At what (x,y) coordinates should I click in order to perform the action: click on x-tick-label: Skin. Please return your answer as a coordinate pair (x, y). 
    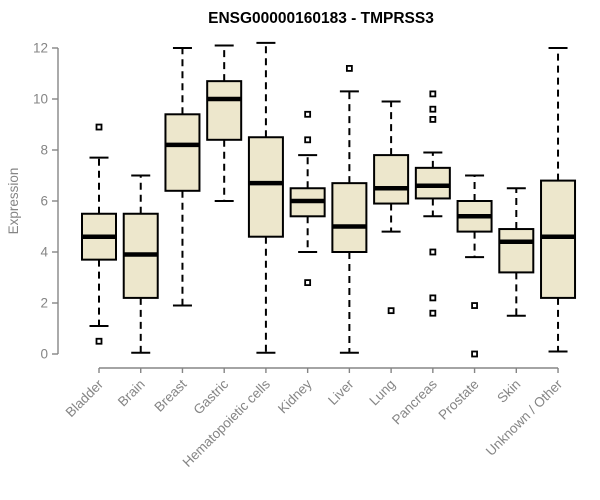
    Looking at the image, I should click on (508, 391).